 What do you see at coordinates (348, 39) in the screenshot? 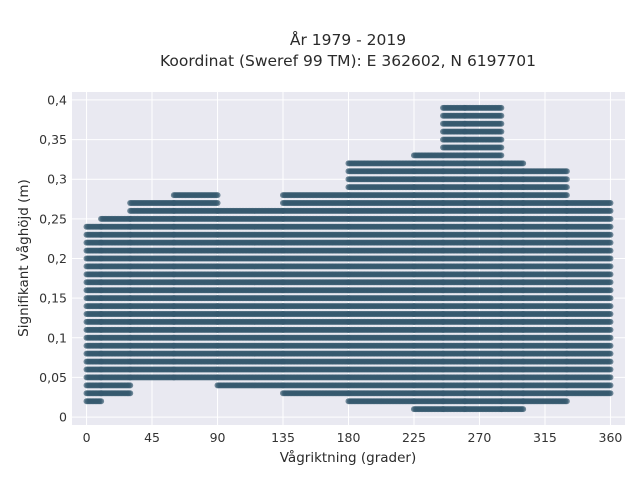
I see `chart-title-line1: År 1979 - 2019` at bounding box center [348, 39].